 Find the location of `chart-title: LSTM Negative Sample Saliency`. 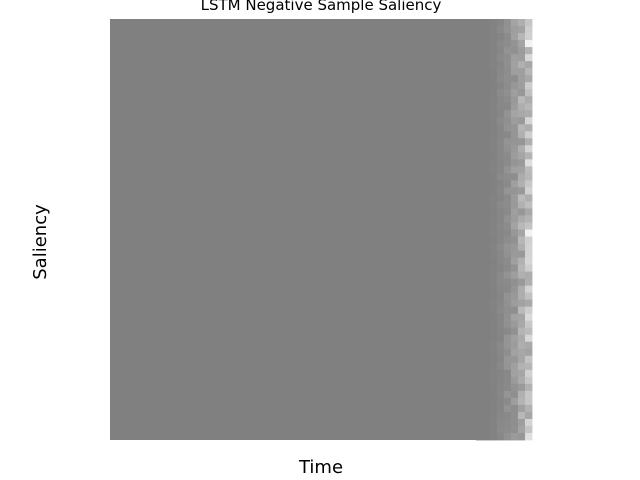

chart-title: LSTM Negative Sample Saliency is located at coordinates (321, 7).